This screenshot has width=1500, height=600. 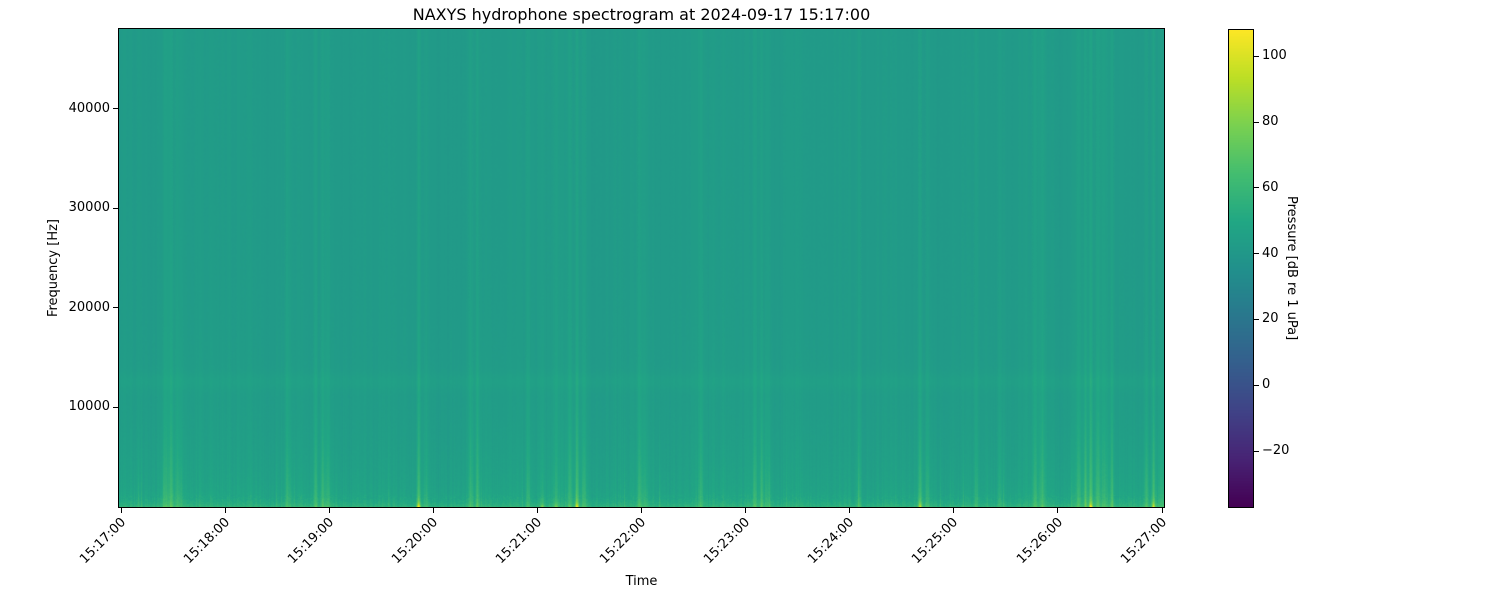 I want to click on colorbar-tick-label: 20, so click(x=1270, y=319).